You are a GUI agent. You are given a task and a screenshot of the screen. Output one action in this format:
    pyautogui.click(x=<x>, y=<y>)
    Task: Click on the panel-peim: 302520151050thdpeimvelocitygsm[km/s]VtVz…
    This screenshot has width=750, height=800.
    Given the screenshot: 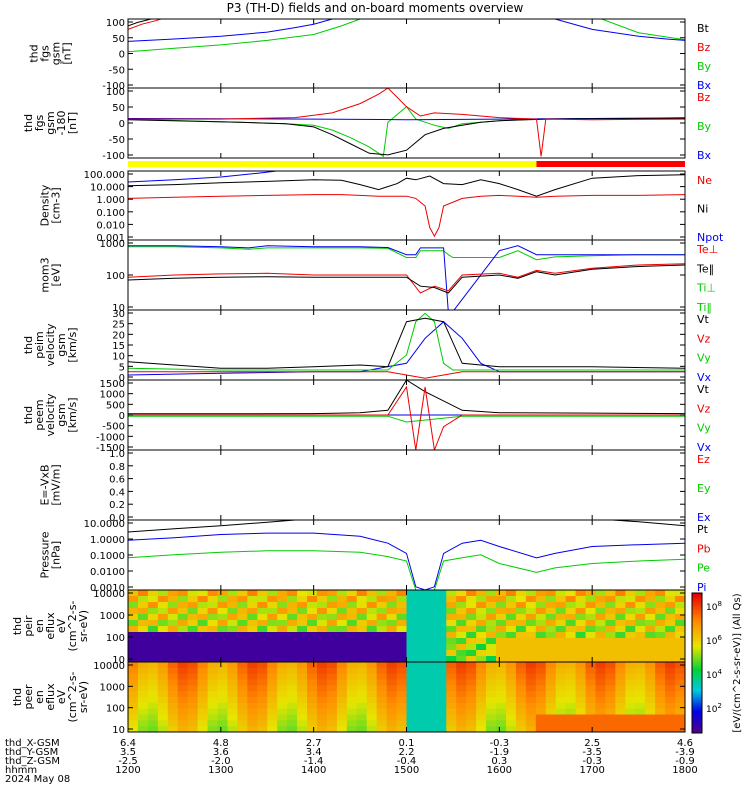 What is the action you would take?
    pyautogui.click(x=367, y=346)
    